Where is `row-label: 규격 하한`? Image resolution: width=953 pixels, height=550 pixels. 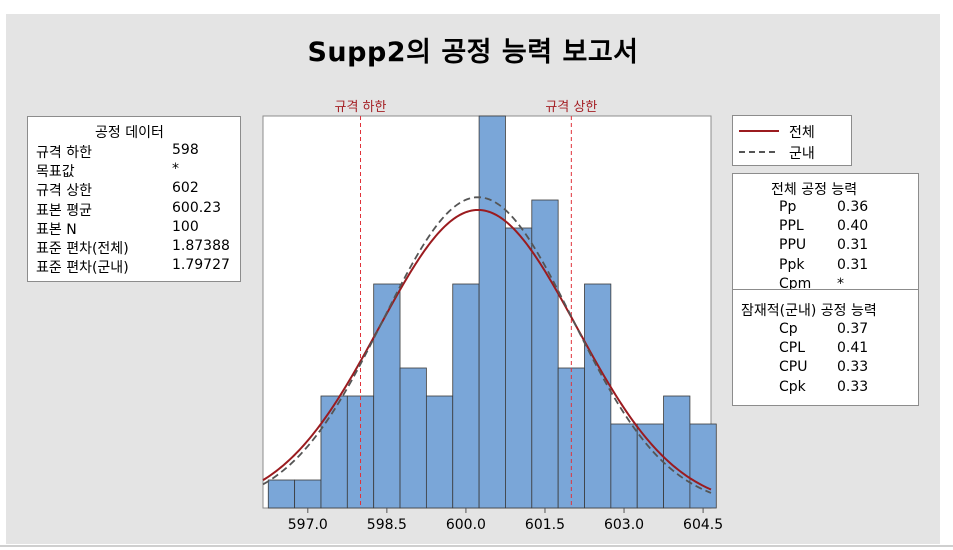
row-label: 규격 하한 is located at coordinates (64, 153).